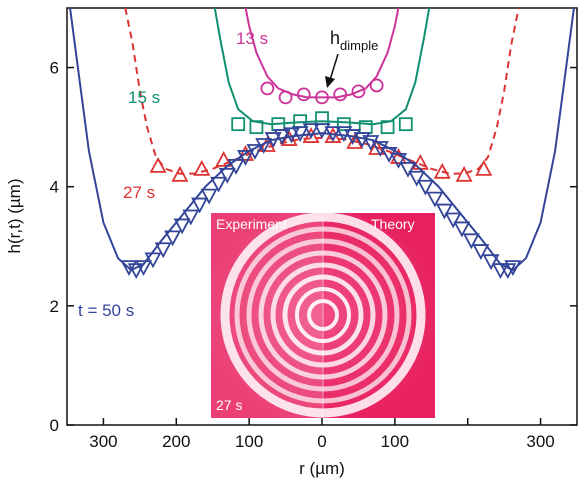 The width and height of the screenshot is (584, 483). I want to click on y-tick-label: 6, so click(54, 68).